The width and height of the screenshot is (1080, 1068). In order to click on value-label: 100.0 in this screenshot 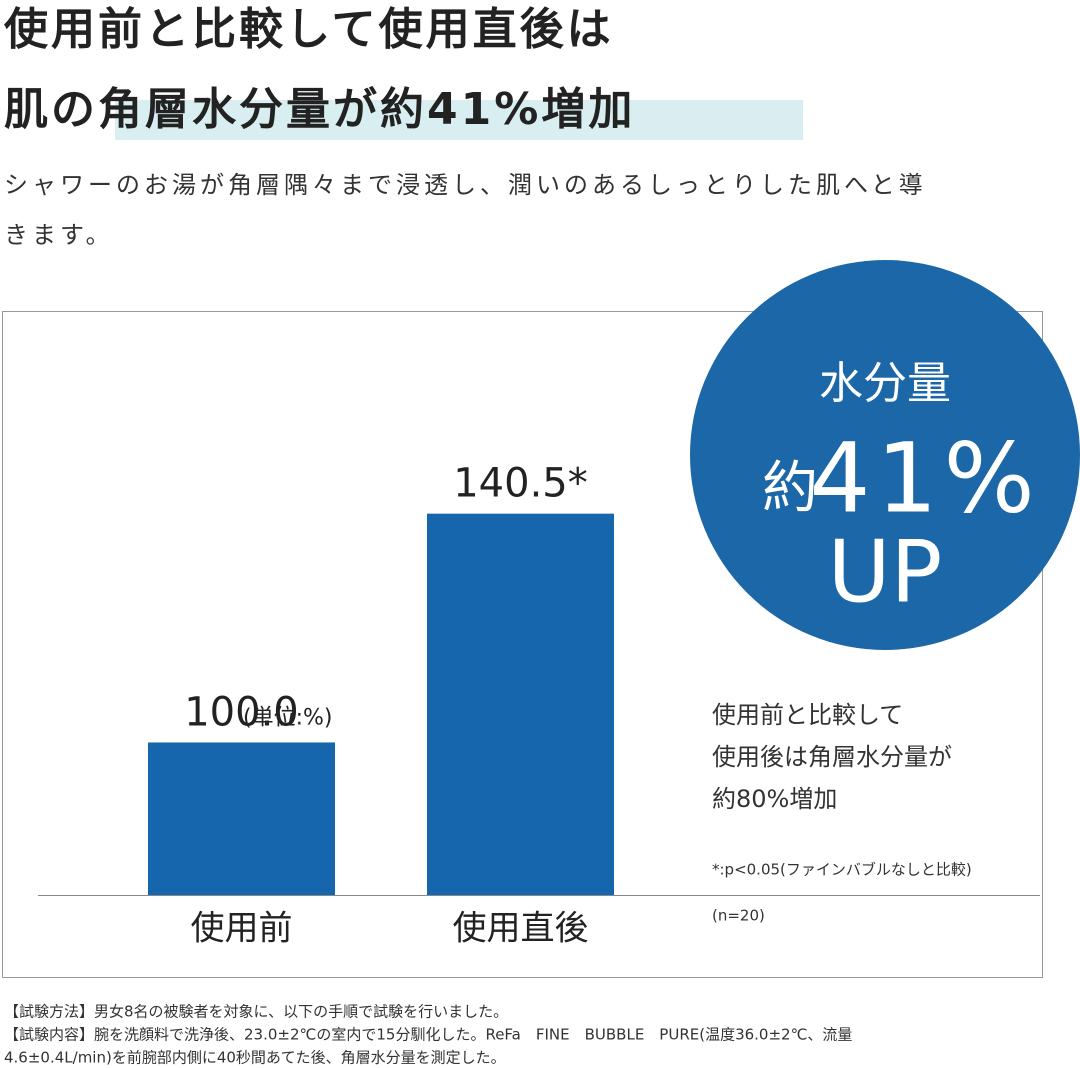, I will do `click(241, 712)`.